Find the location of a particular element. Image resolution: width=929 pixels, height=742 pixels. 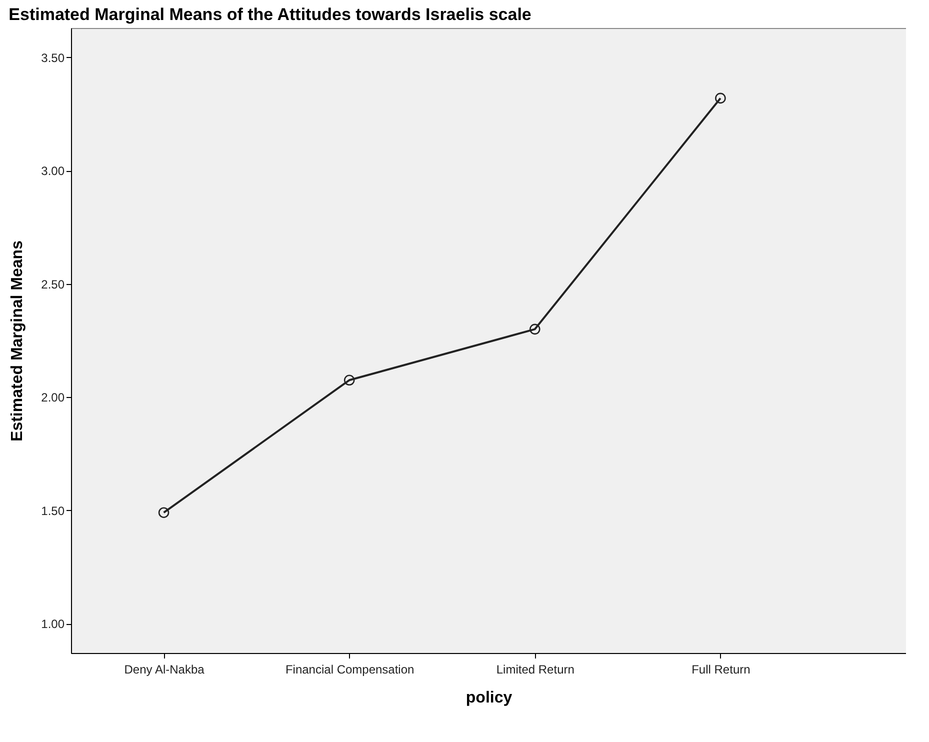

y-tick-label: 2.00 is located at coordinates (53, 397).